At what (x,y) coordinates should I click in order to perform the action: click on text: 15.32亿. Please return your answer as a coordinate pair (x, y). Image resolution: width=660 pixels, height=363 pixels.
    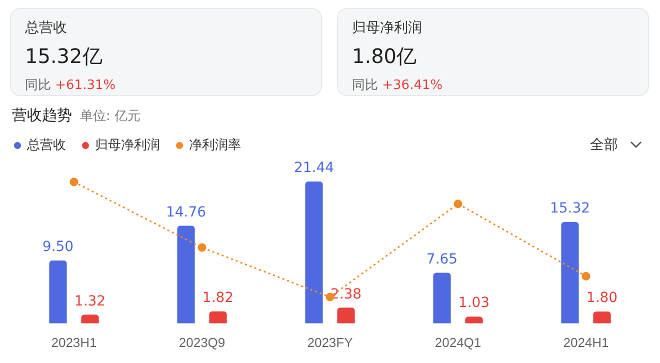
    Looking at the image, I should click on (64, 56).